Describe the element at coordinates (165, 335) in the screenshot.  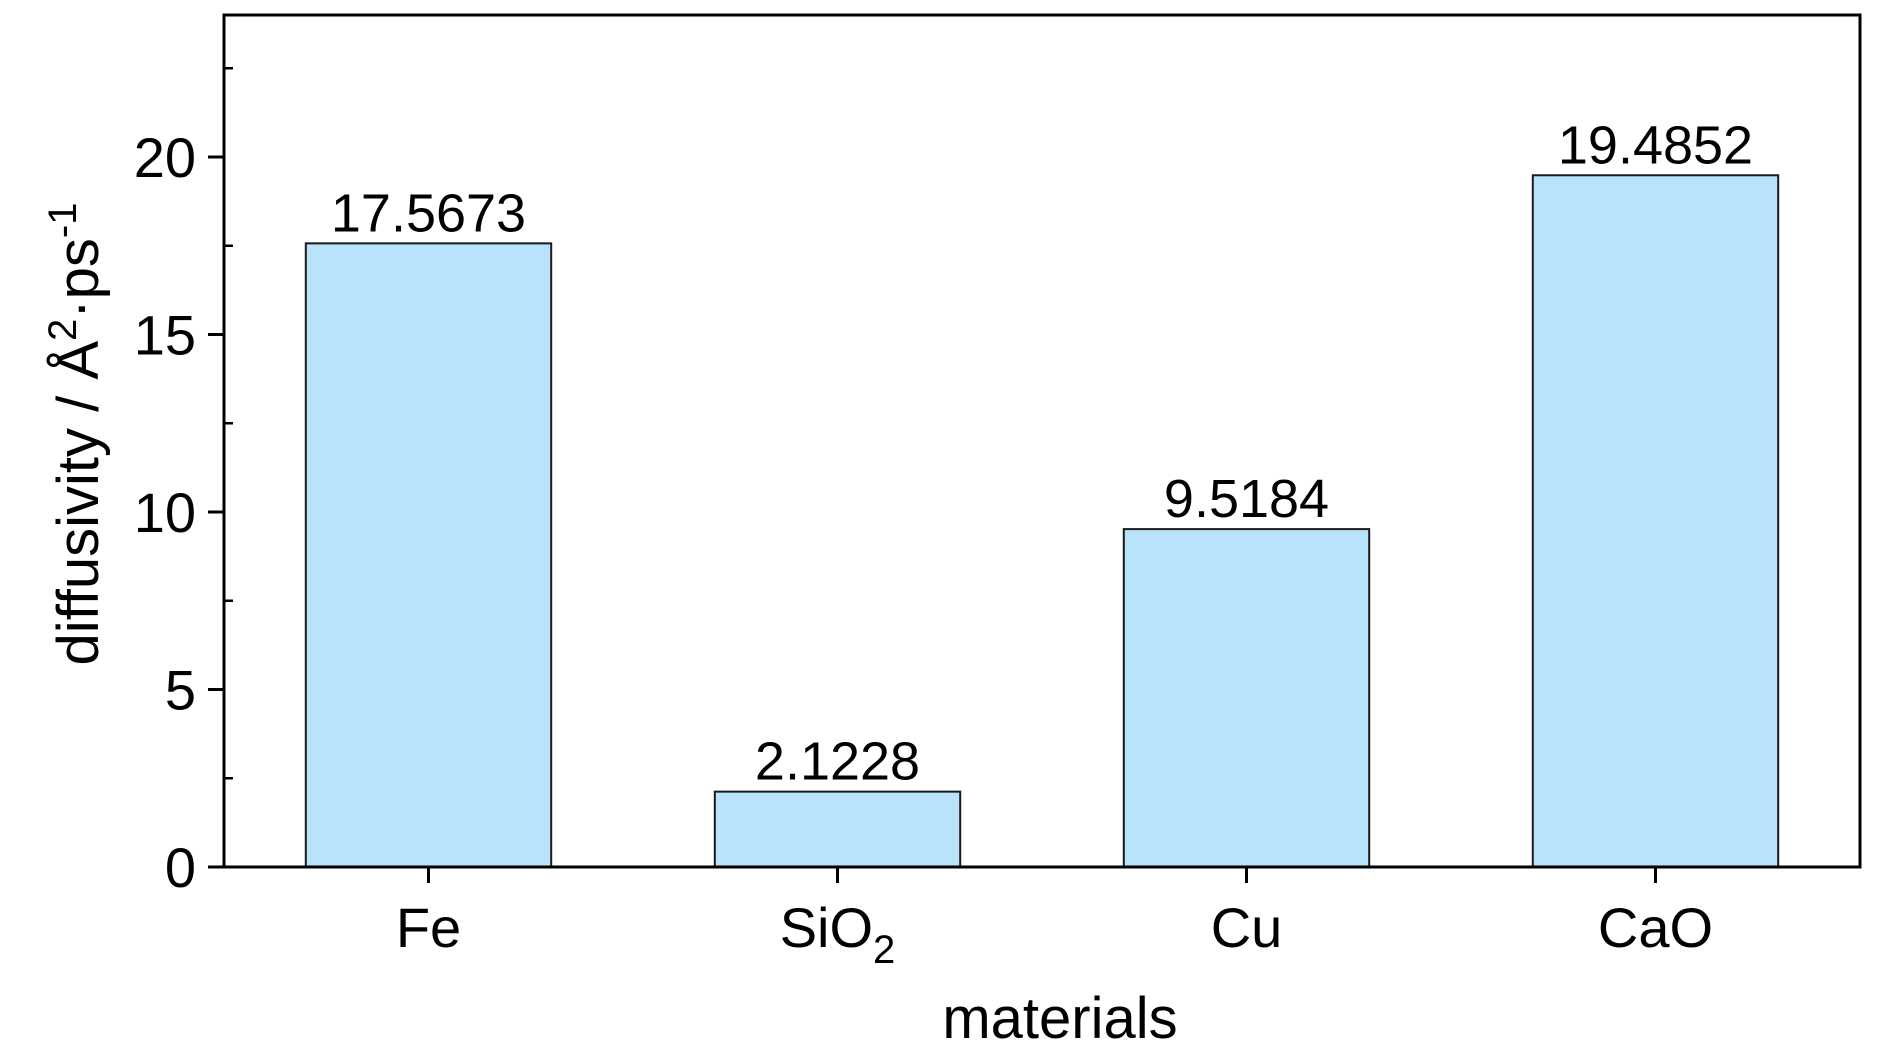
I see `y-tick-label-3: 15` at that location.